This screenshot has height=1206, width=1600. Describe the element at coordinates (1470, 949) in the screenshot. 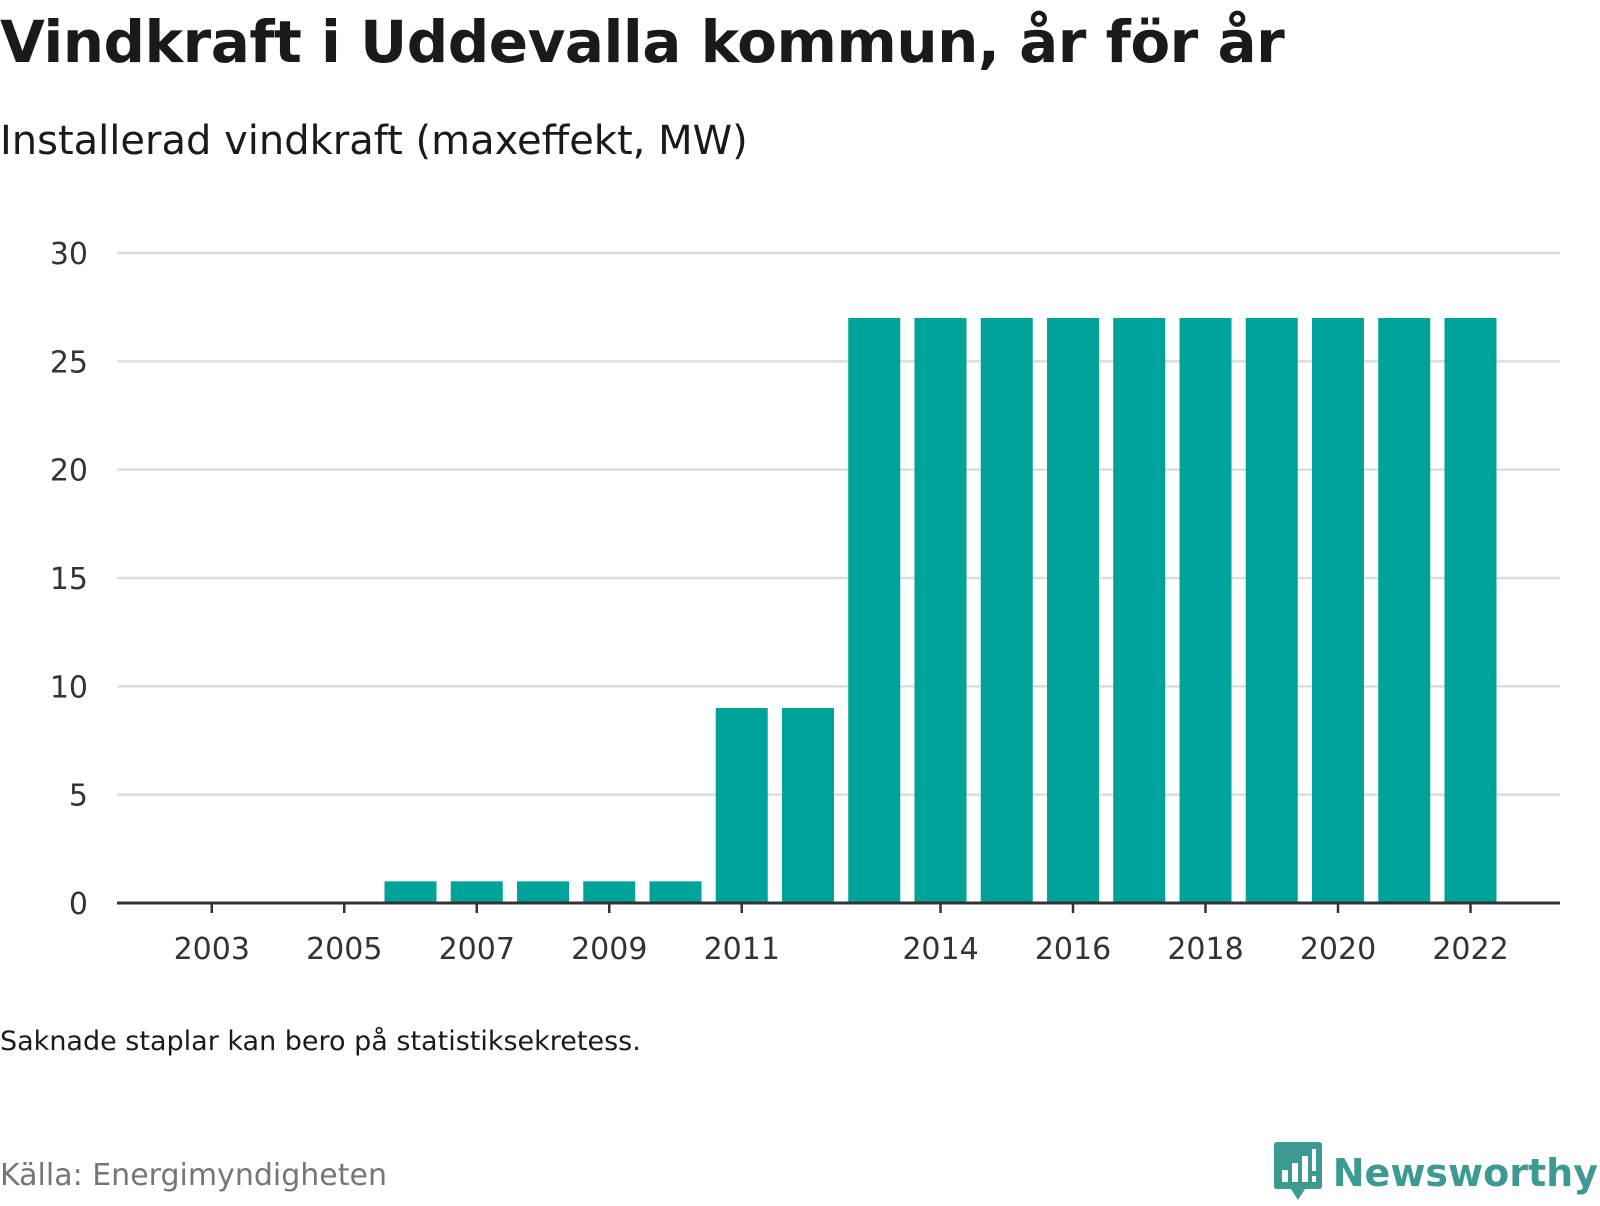

I see `x-tick-label: 2022` at that location.